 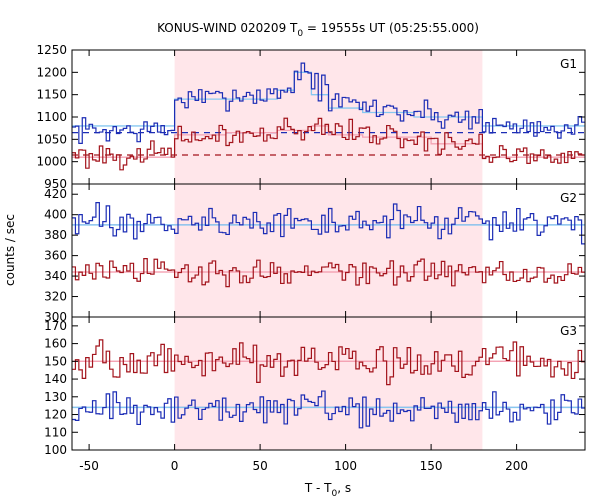 I want to click on x-tick-label: 150, so click(x=431, y=466).